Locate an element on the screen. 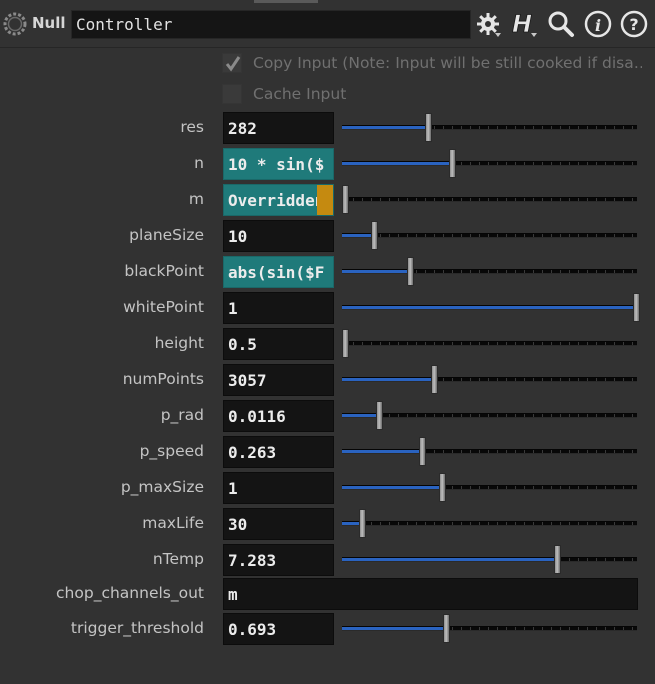 This screenshot has height=684, width=655. param-field-chop-channels-out: m is located at coordinates (430, 594).